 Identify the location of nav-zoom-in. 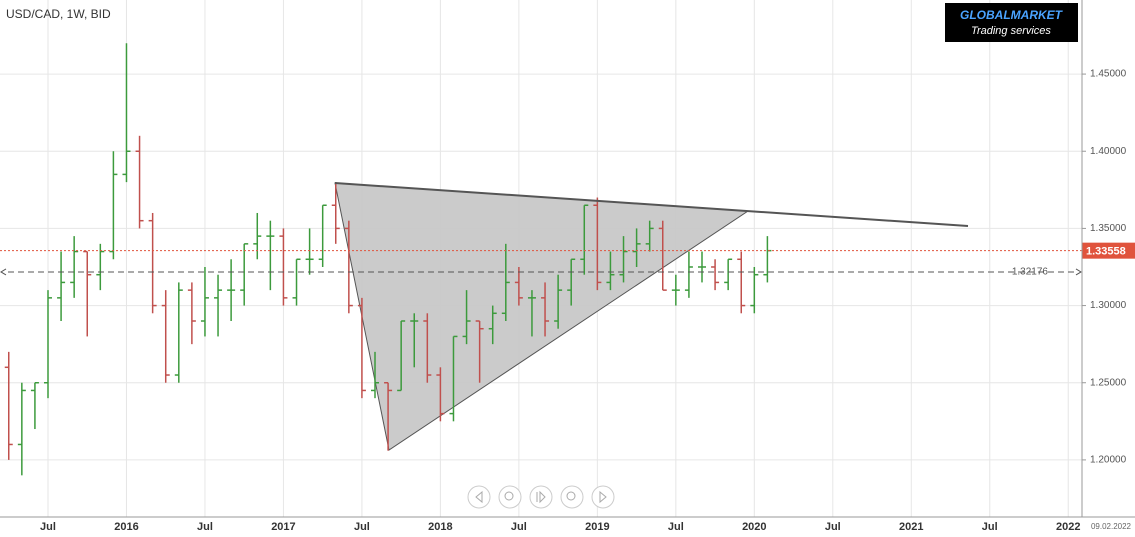
(572, 497).